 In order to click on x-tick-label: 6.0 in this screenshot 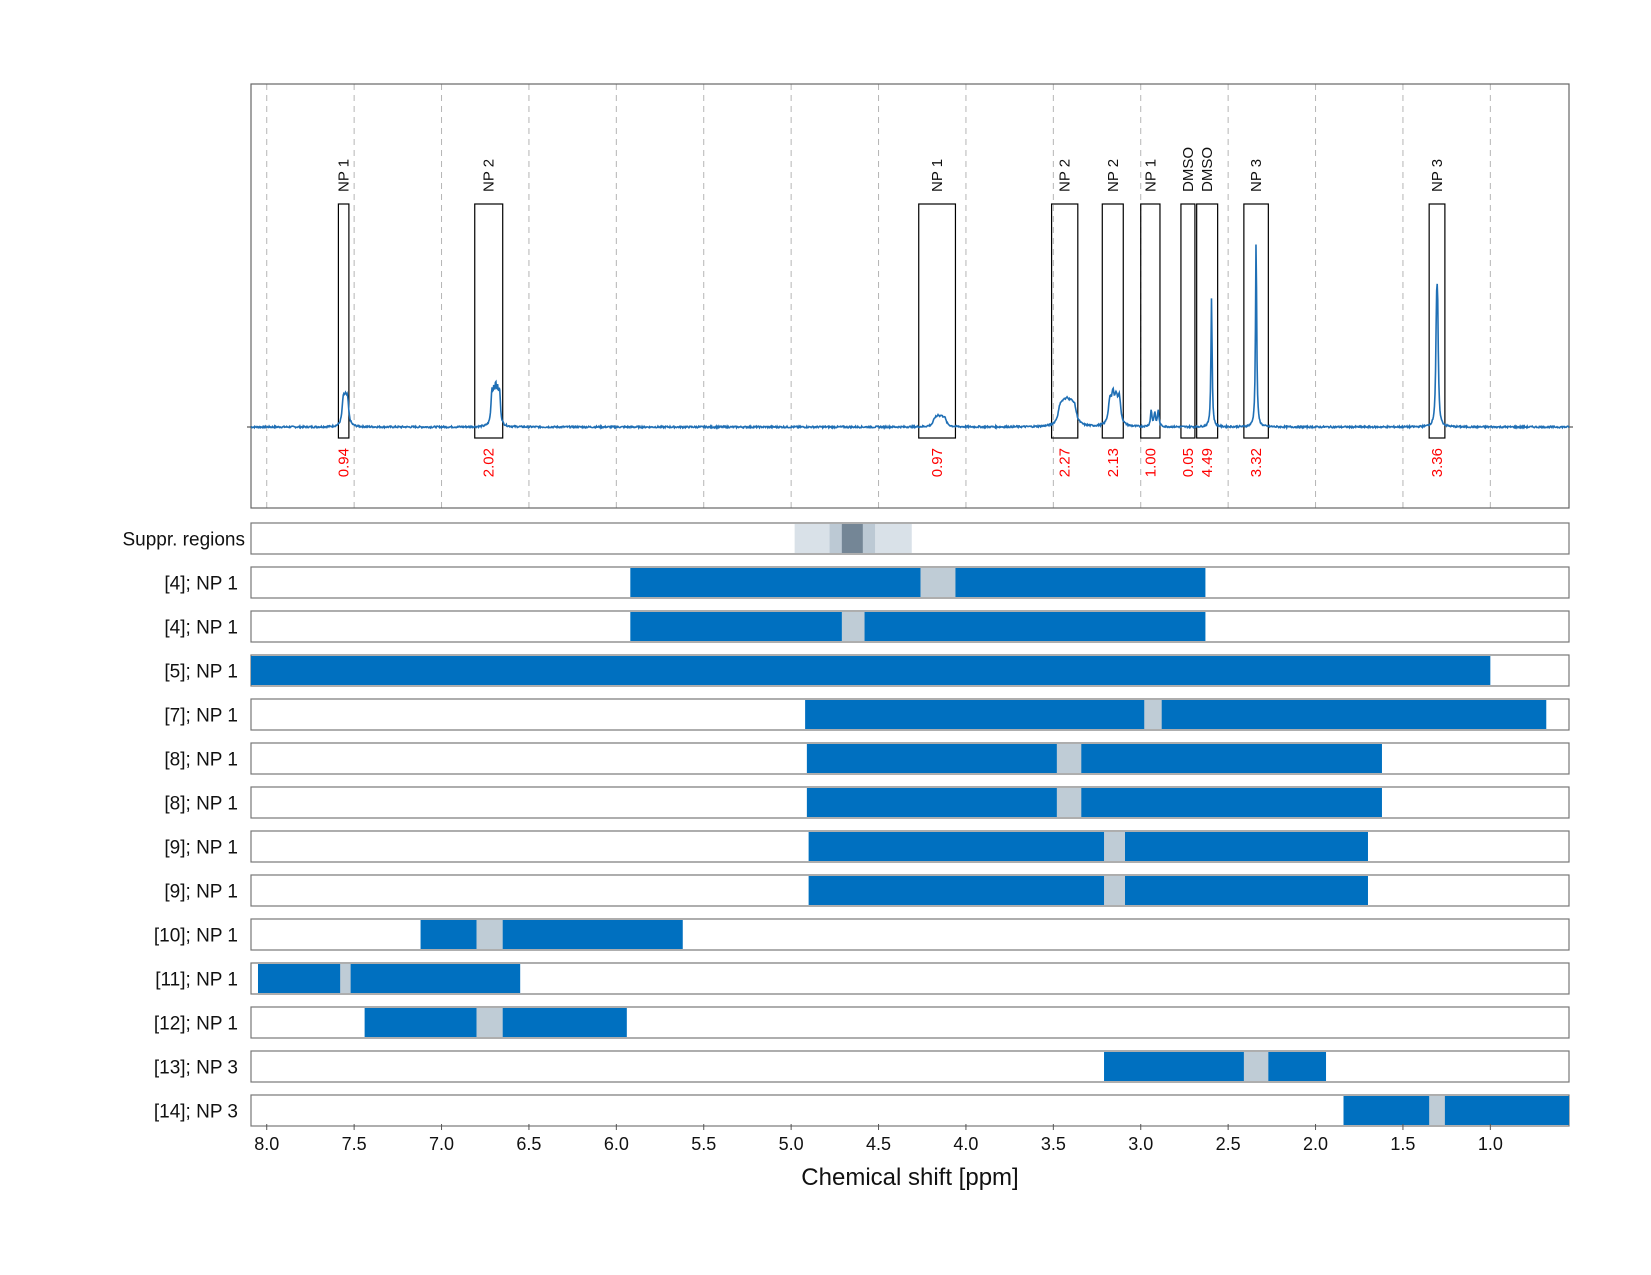, I will do `click(616, 1144)`.